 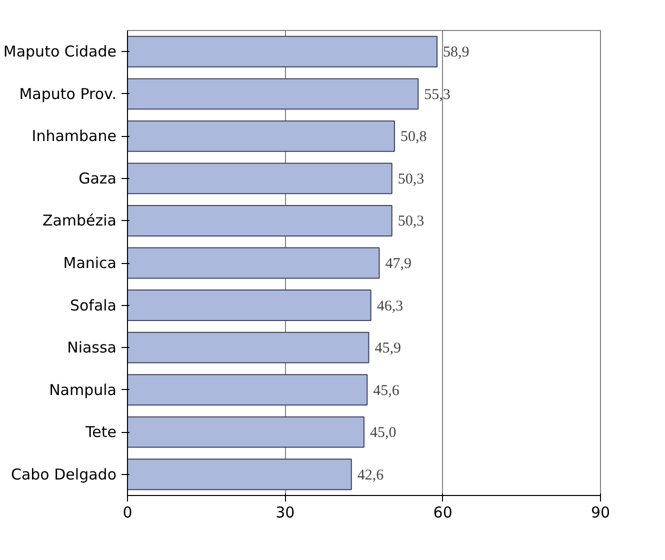 I want to click on x-tick-label: 0, so click(x=127, y=513).